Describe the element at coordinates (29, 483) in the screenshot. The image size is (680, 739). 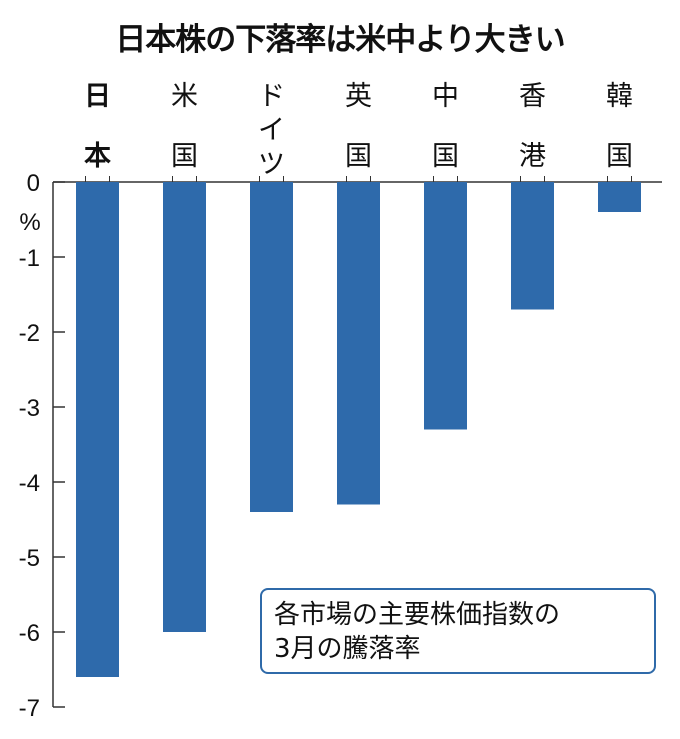
I see `y-tick-label: -4` at that location.